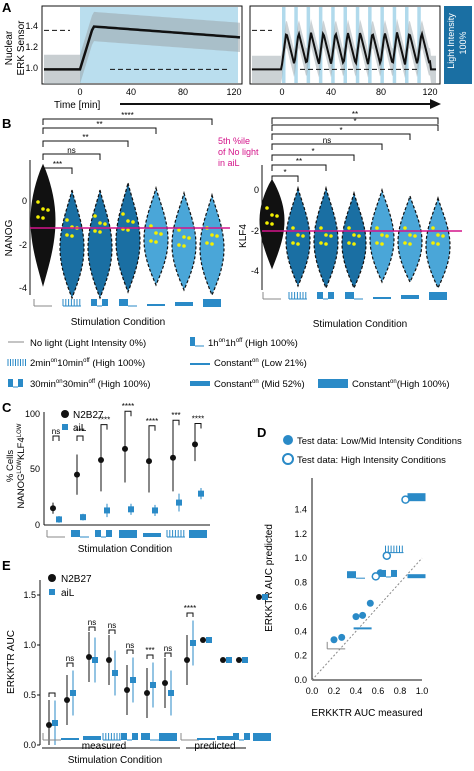 This screenshot has height=771, width=474. What do you see at coordinates (6, 565) in the screenshot?
I see `panel-e-letter: E` at bounding box center [6, 565].